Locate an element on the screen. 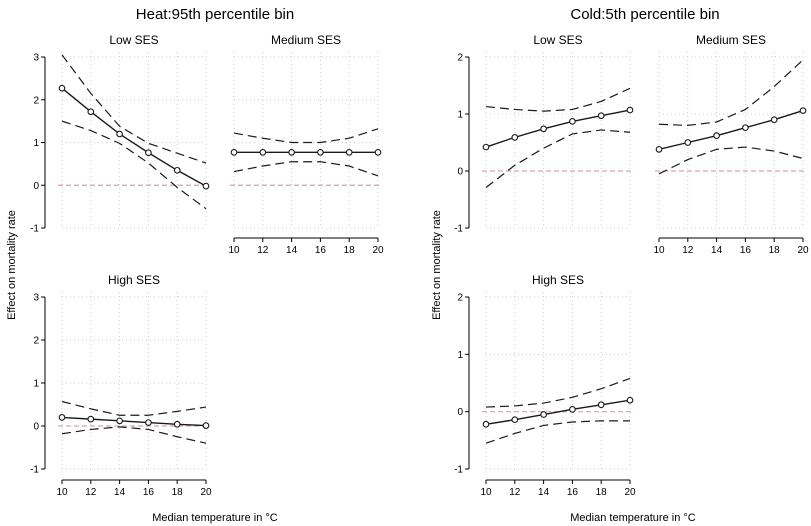 This screenshot has width=811, height=526. heat-medium-panel: Medium SES 10 12 14 16 18 20 is located at coordinates (306, 144).